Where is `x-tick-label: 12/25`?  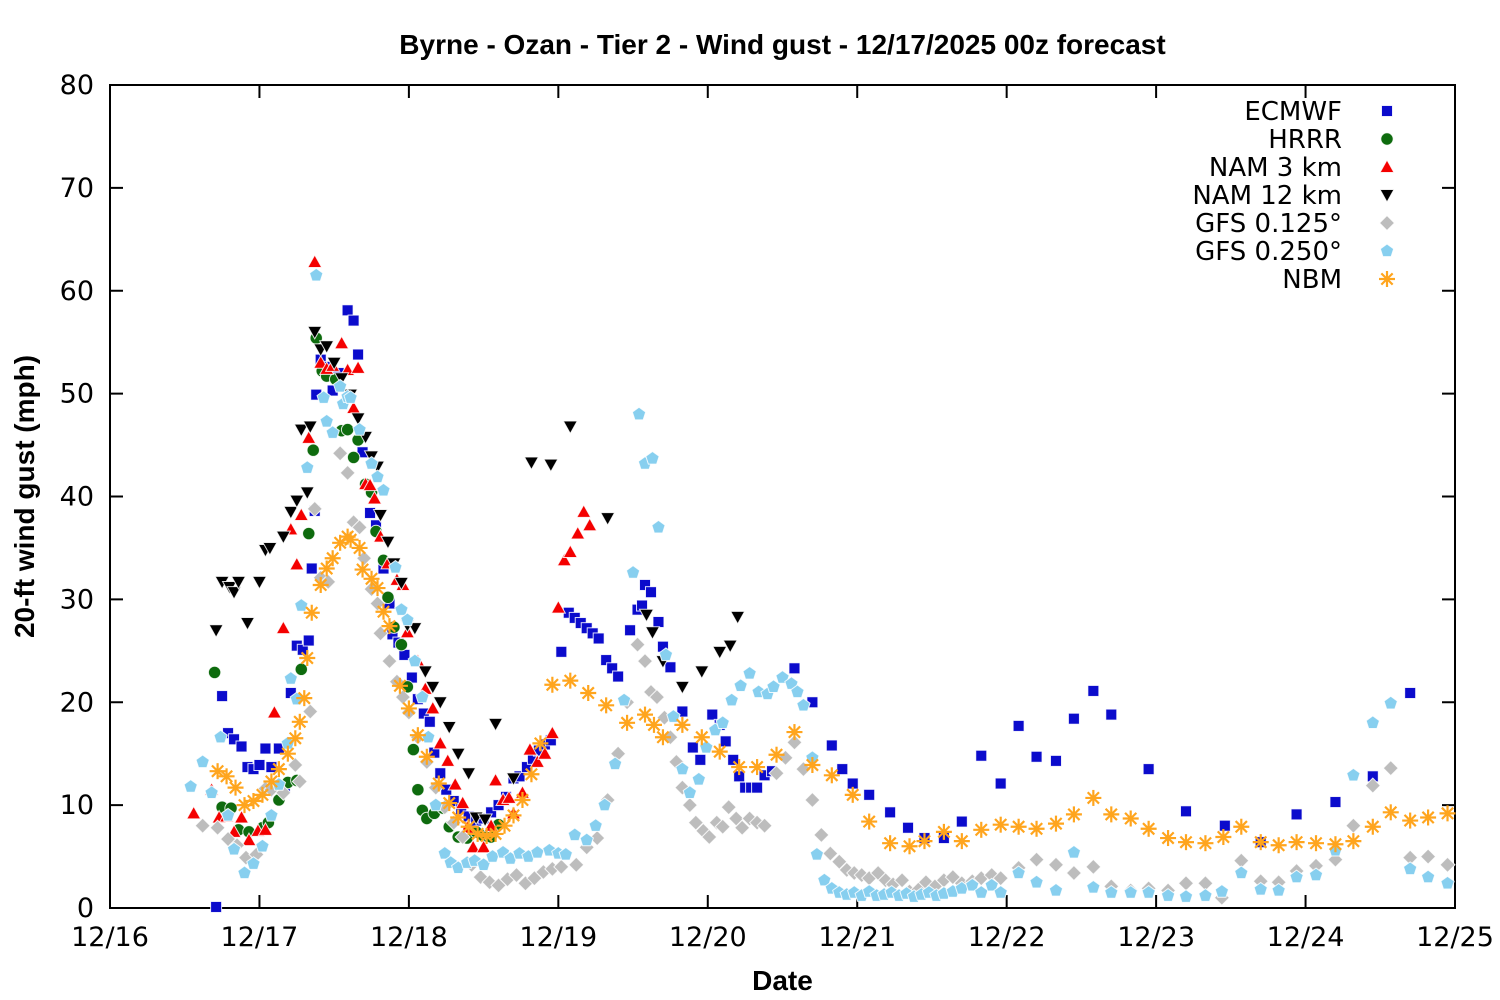 x-tick-label: 12/25 is located at coordinates (1455, 937).